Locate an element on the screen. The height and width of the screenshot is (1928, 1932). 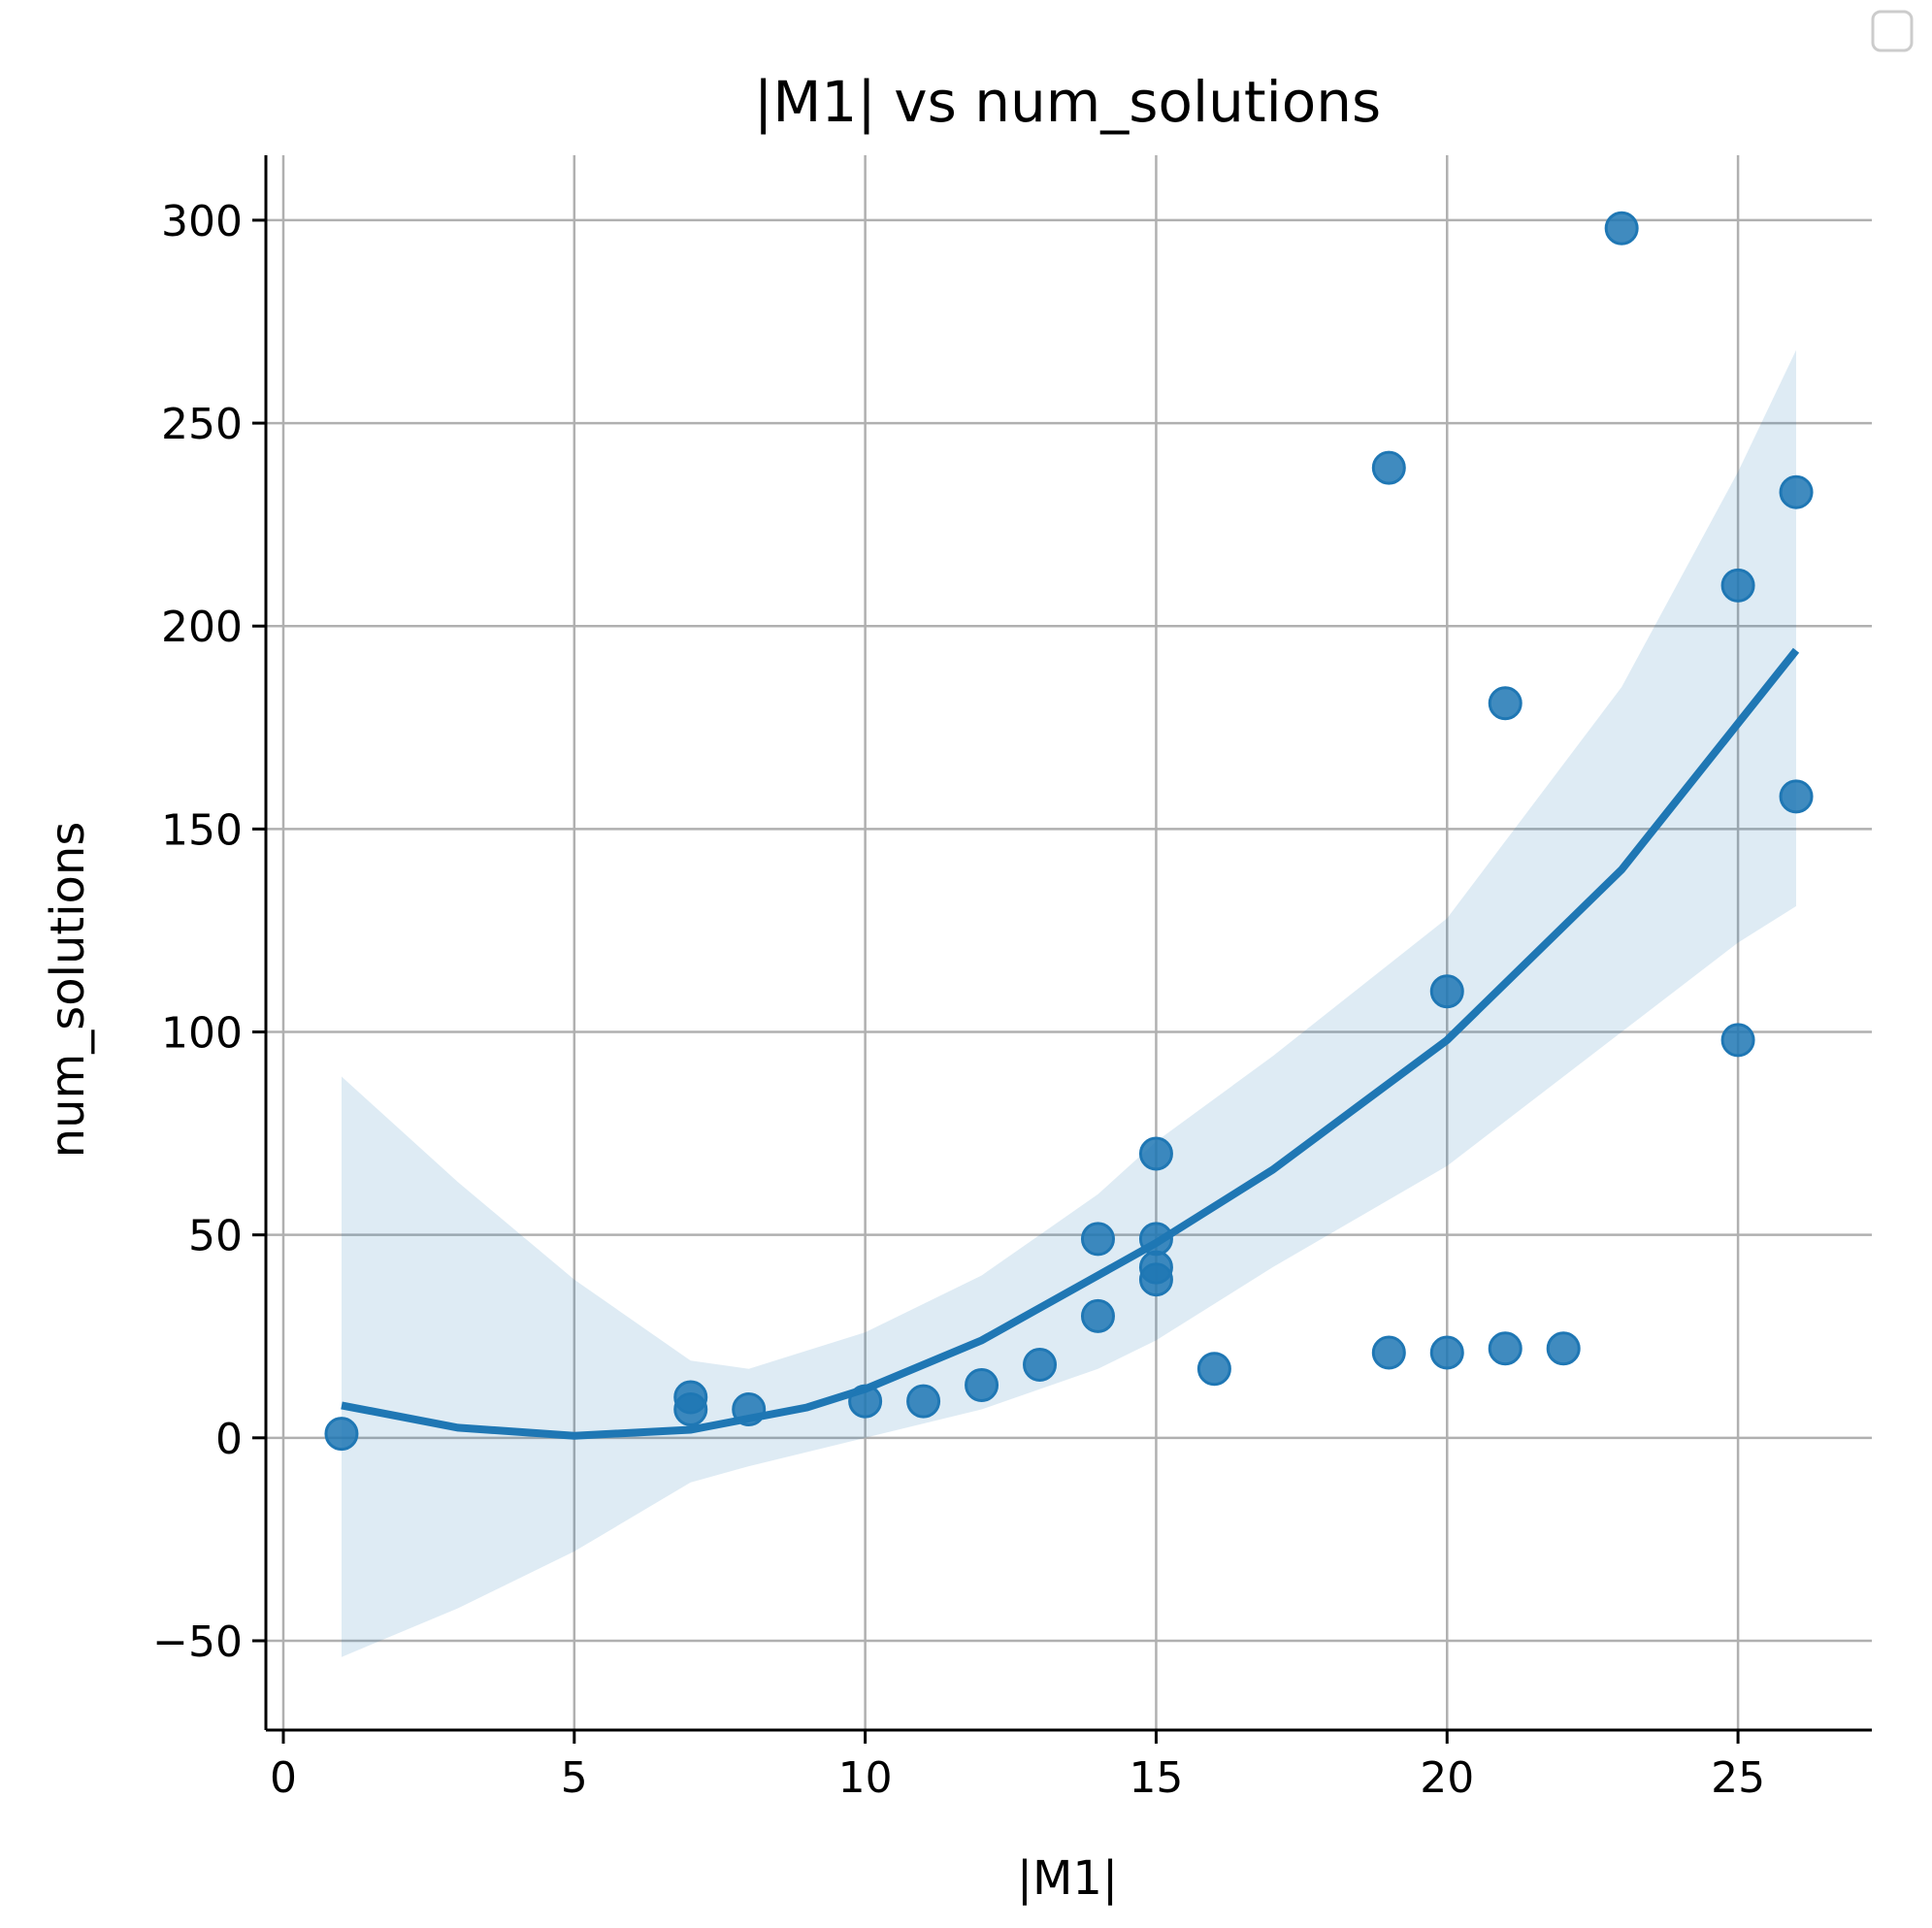
y-tick-label-5: 200 is located at coordinates (202, 627).